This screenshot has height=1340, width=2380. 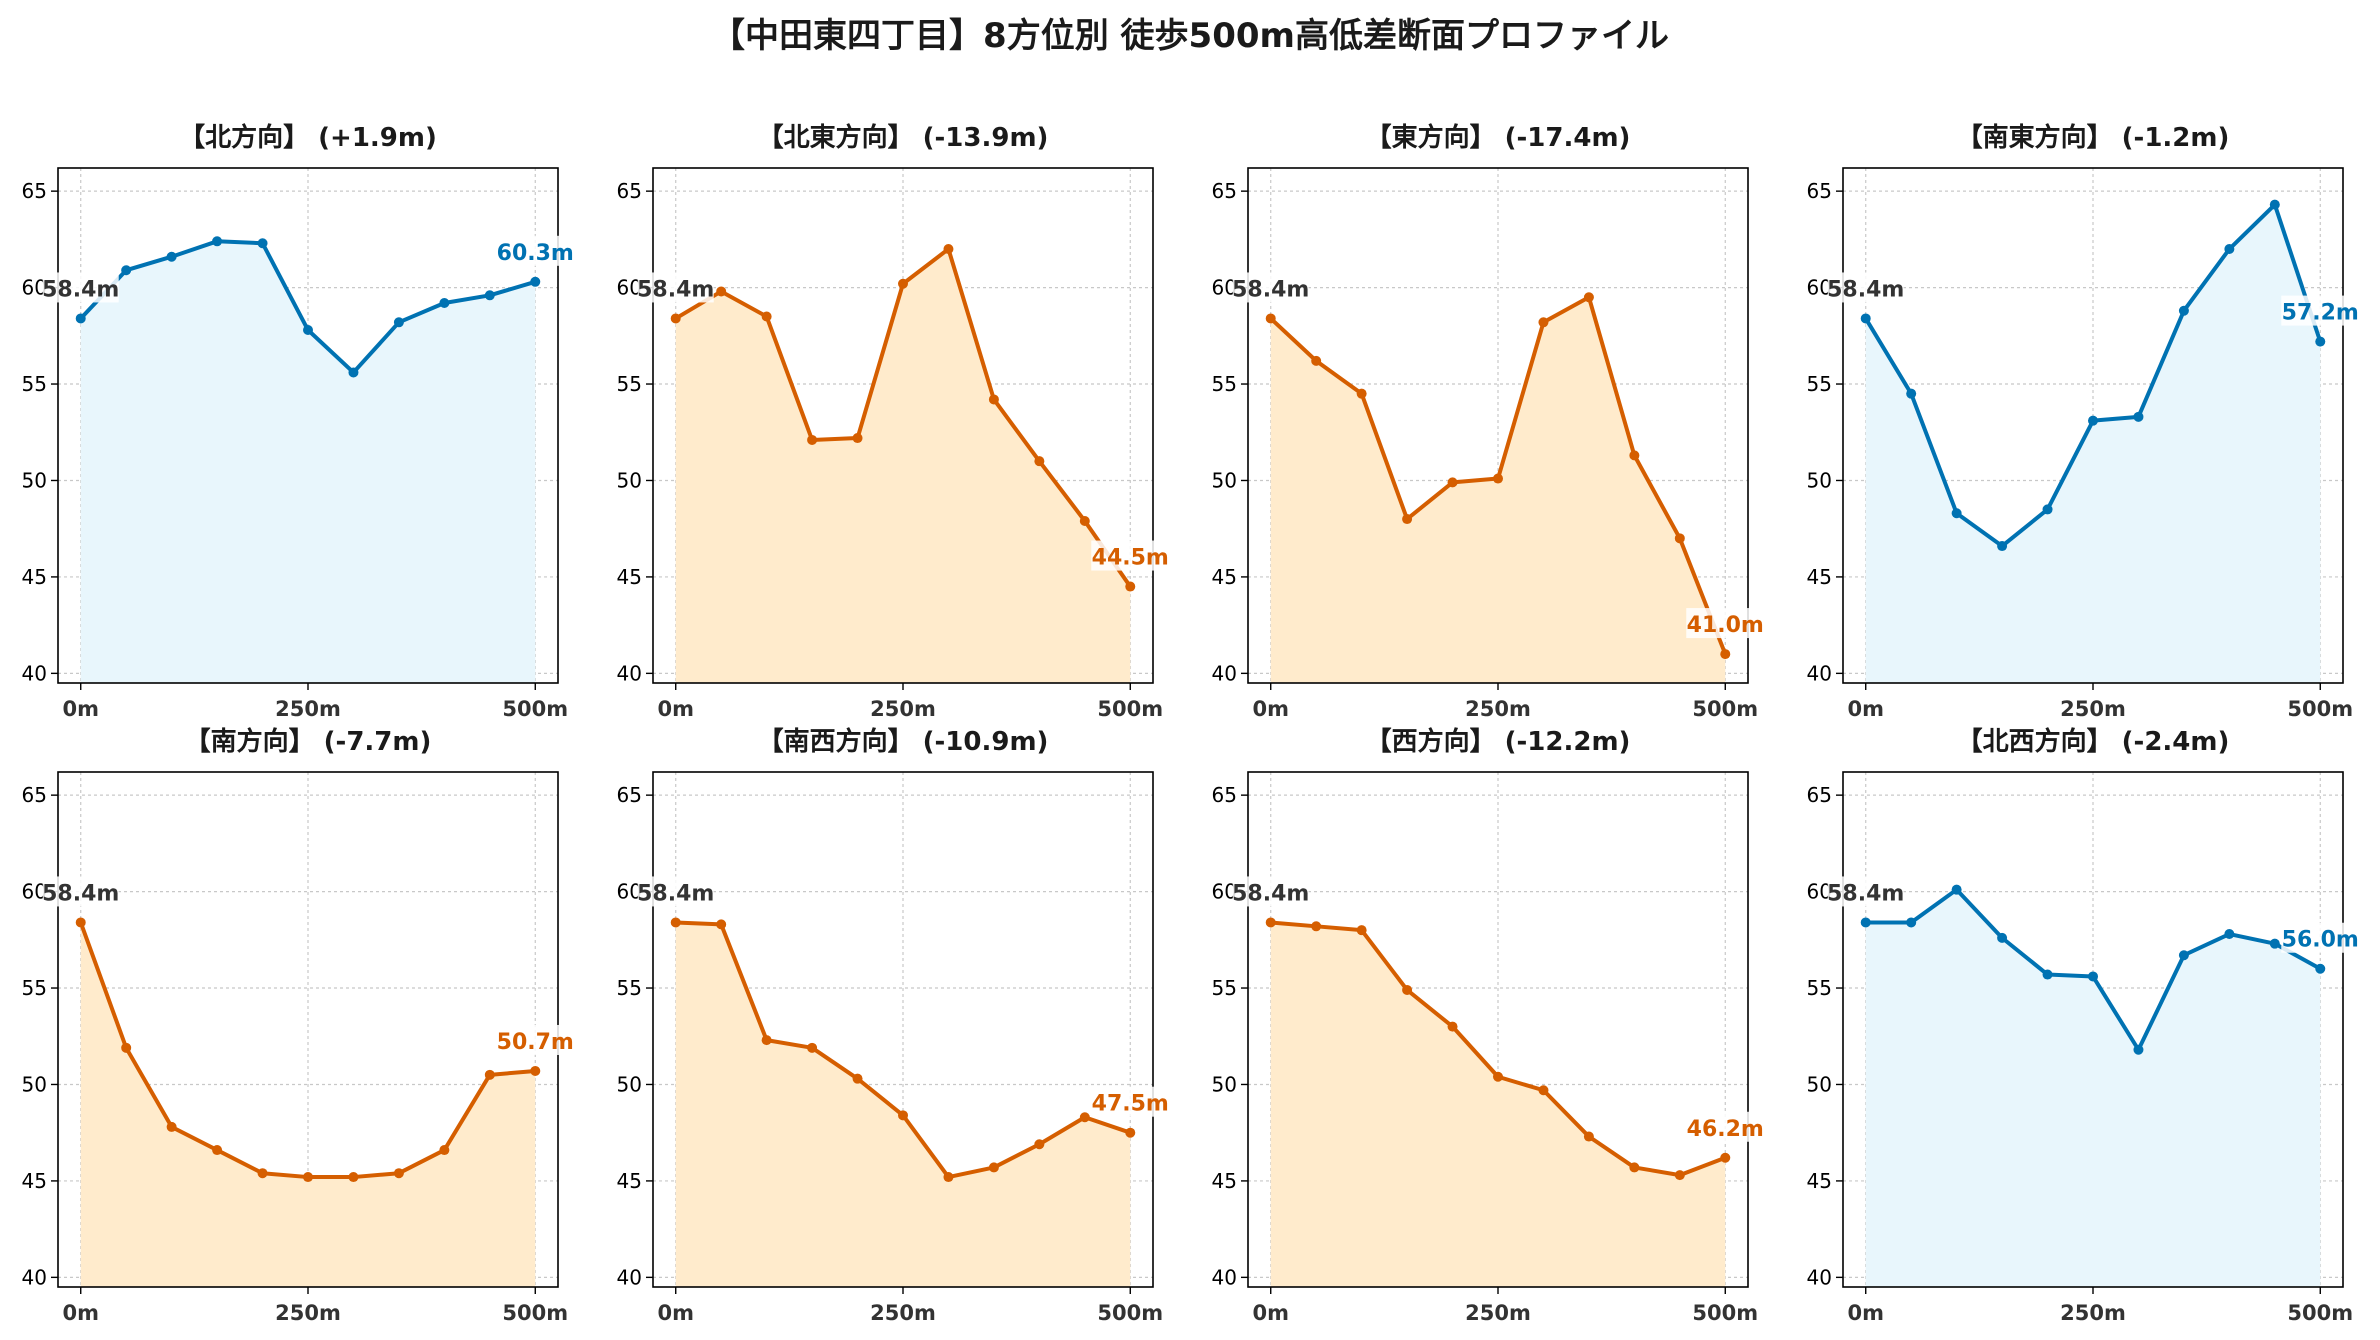 I want to click on end-elevation-label: 50.7m, so click(x=535, y=1042).